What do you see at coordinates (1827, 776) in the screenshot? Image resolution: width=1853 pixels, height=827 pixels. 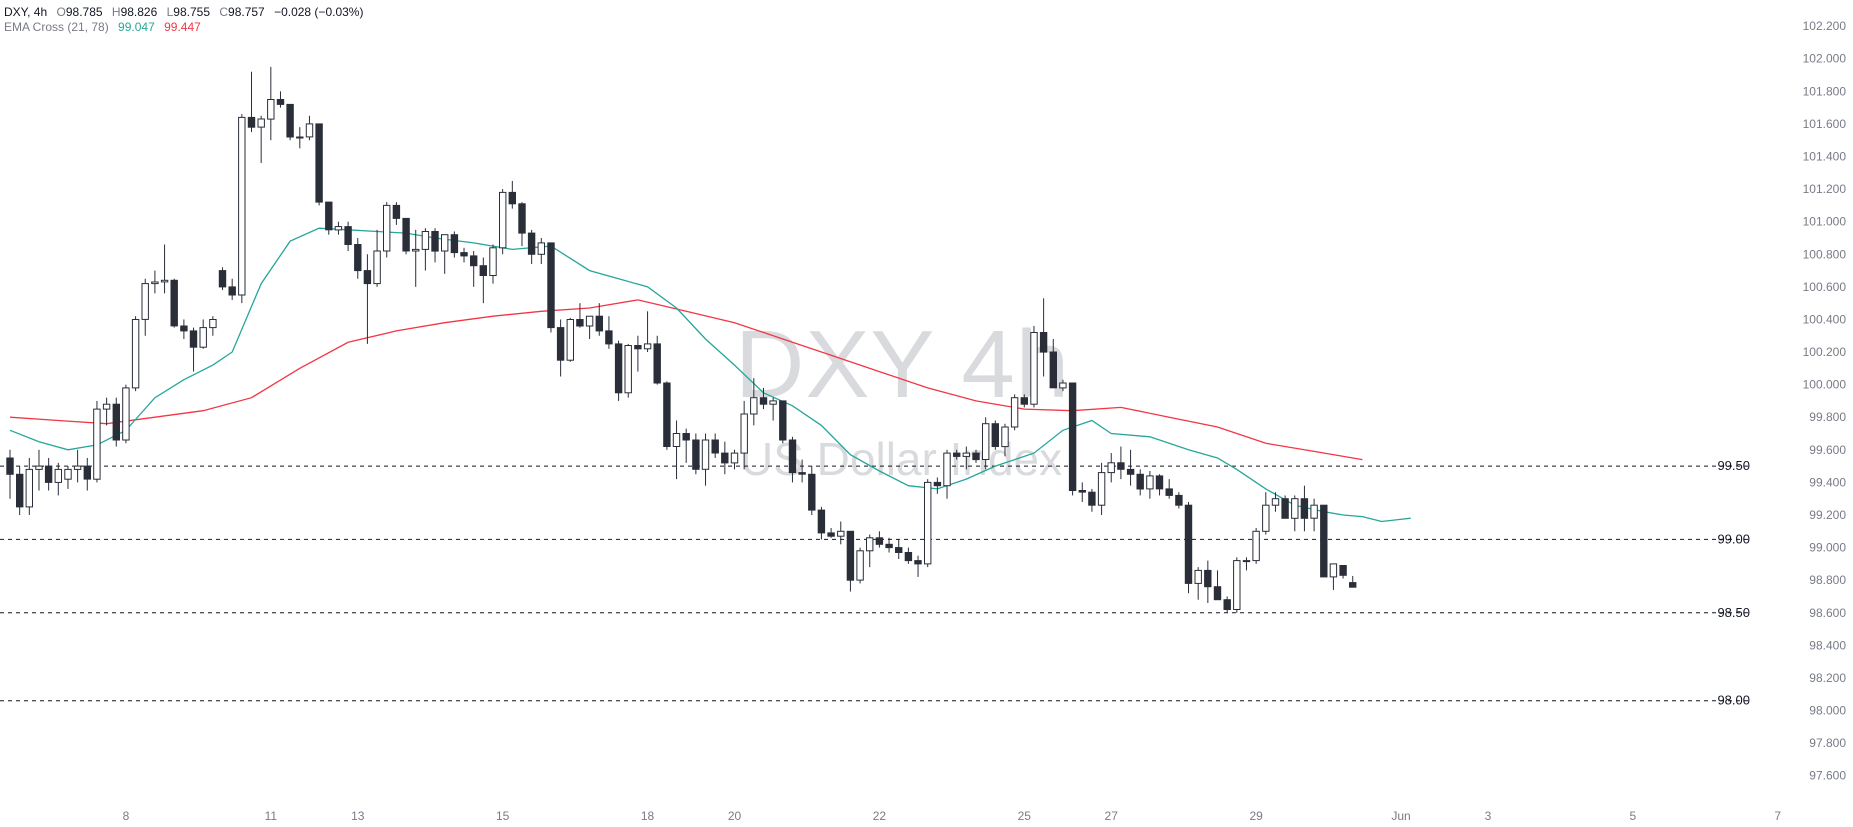 I see `y-tick-label: 97.600` at bounding box center [1827, 776].